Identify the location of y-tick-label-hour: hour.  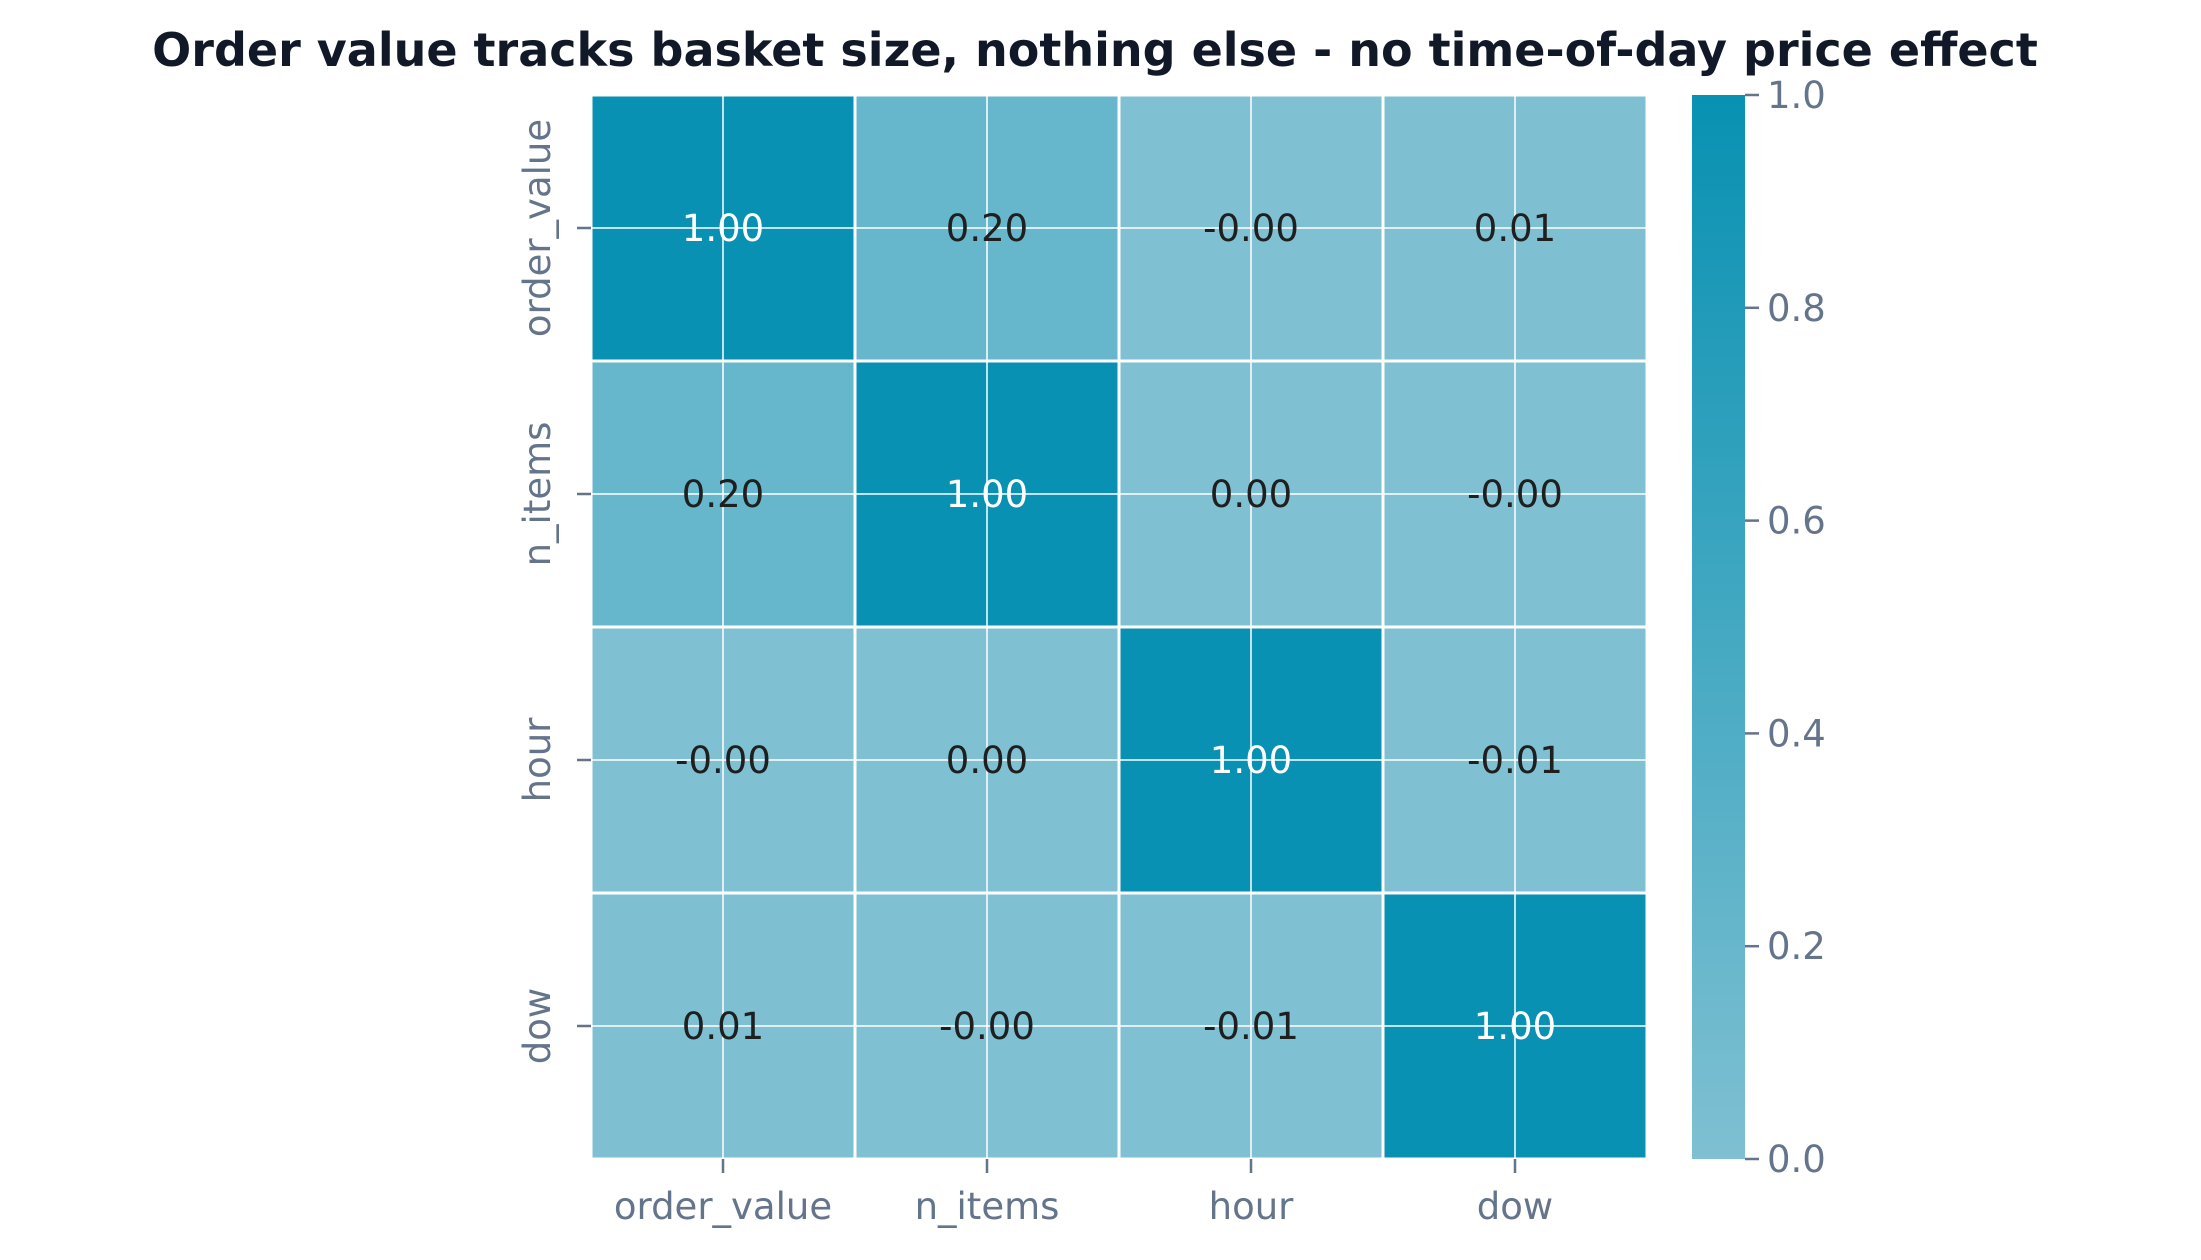
(537, 760).